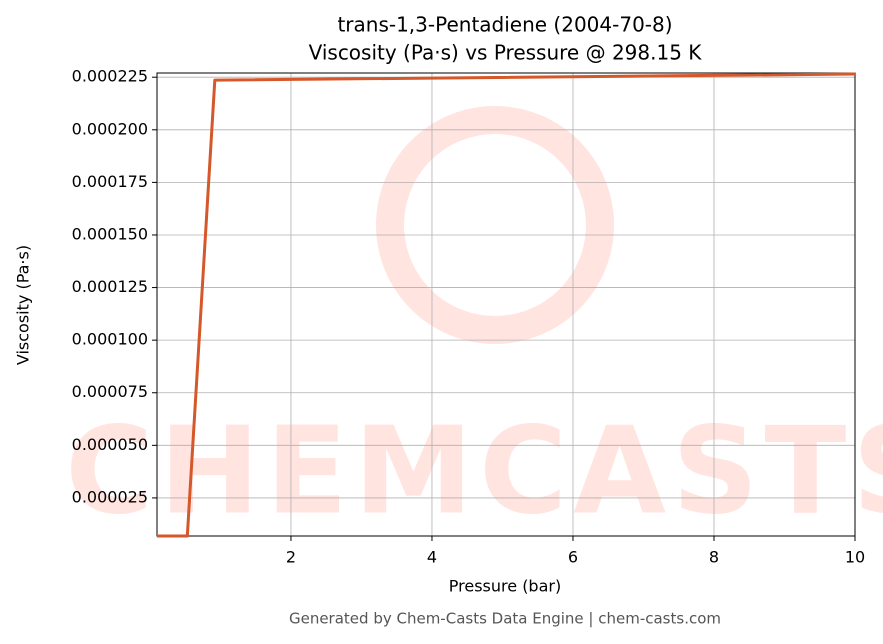  What do you see at coordinates (110, 128) in the screenshot?
I see `y-tick-label: 0.000200` at bounding box center [110, 128].